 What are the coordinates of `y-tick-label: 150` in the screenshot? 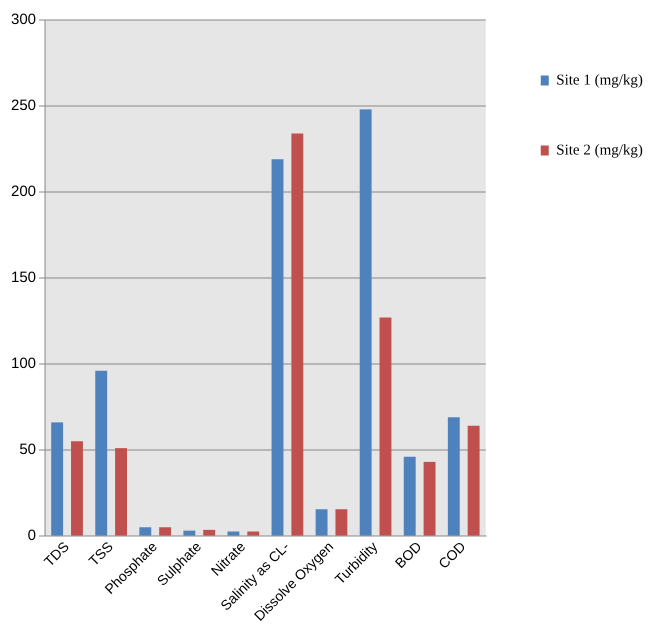 It's located at (23, 277).